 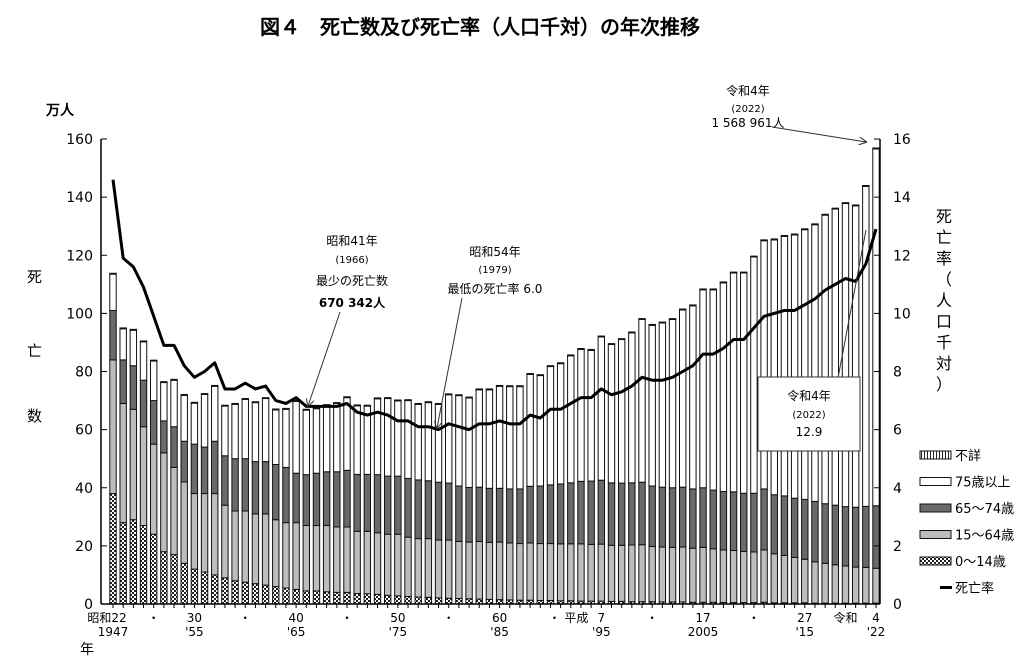 I want to click on left-unit-label: 万人, so click(x=60, y=110).